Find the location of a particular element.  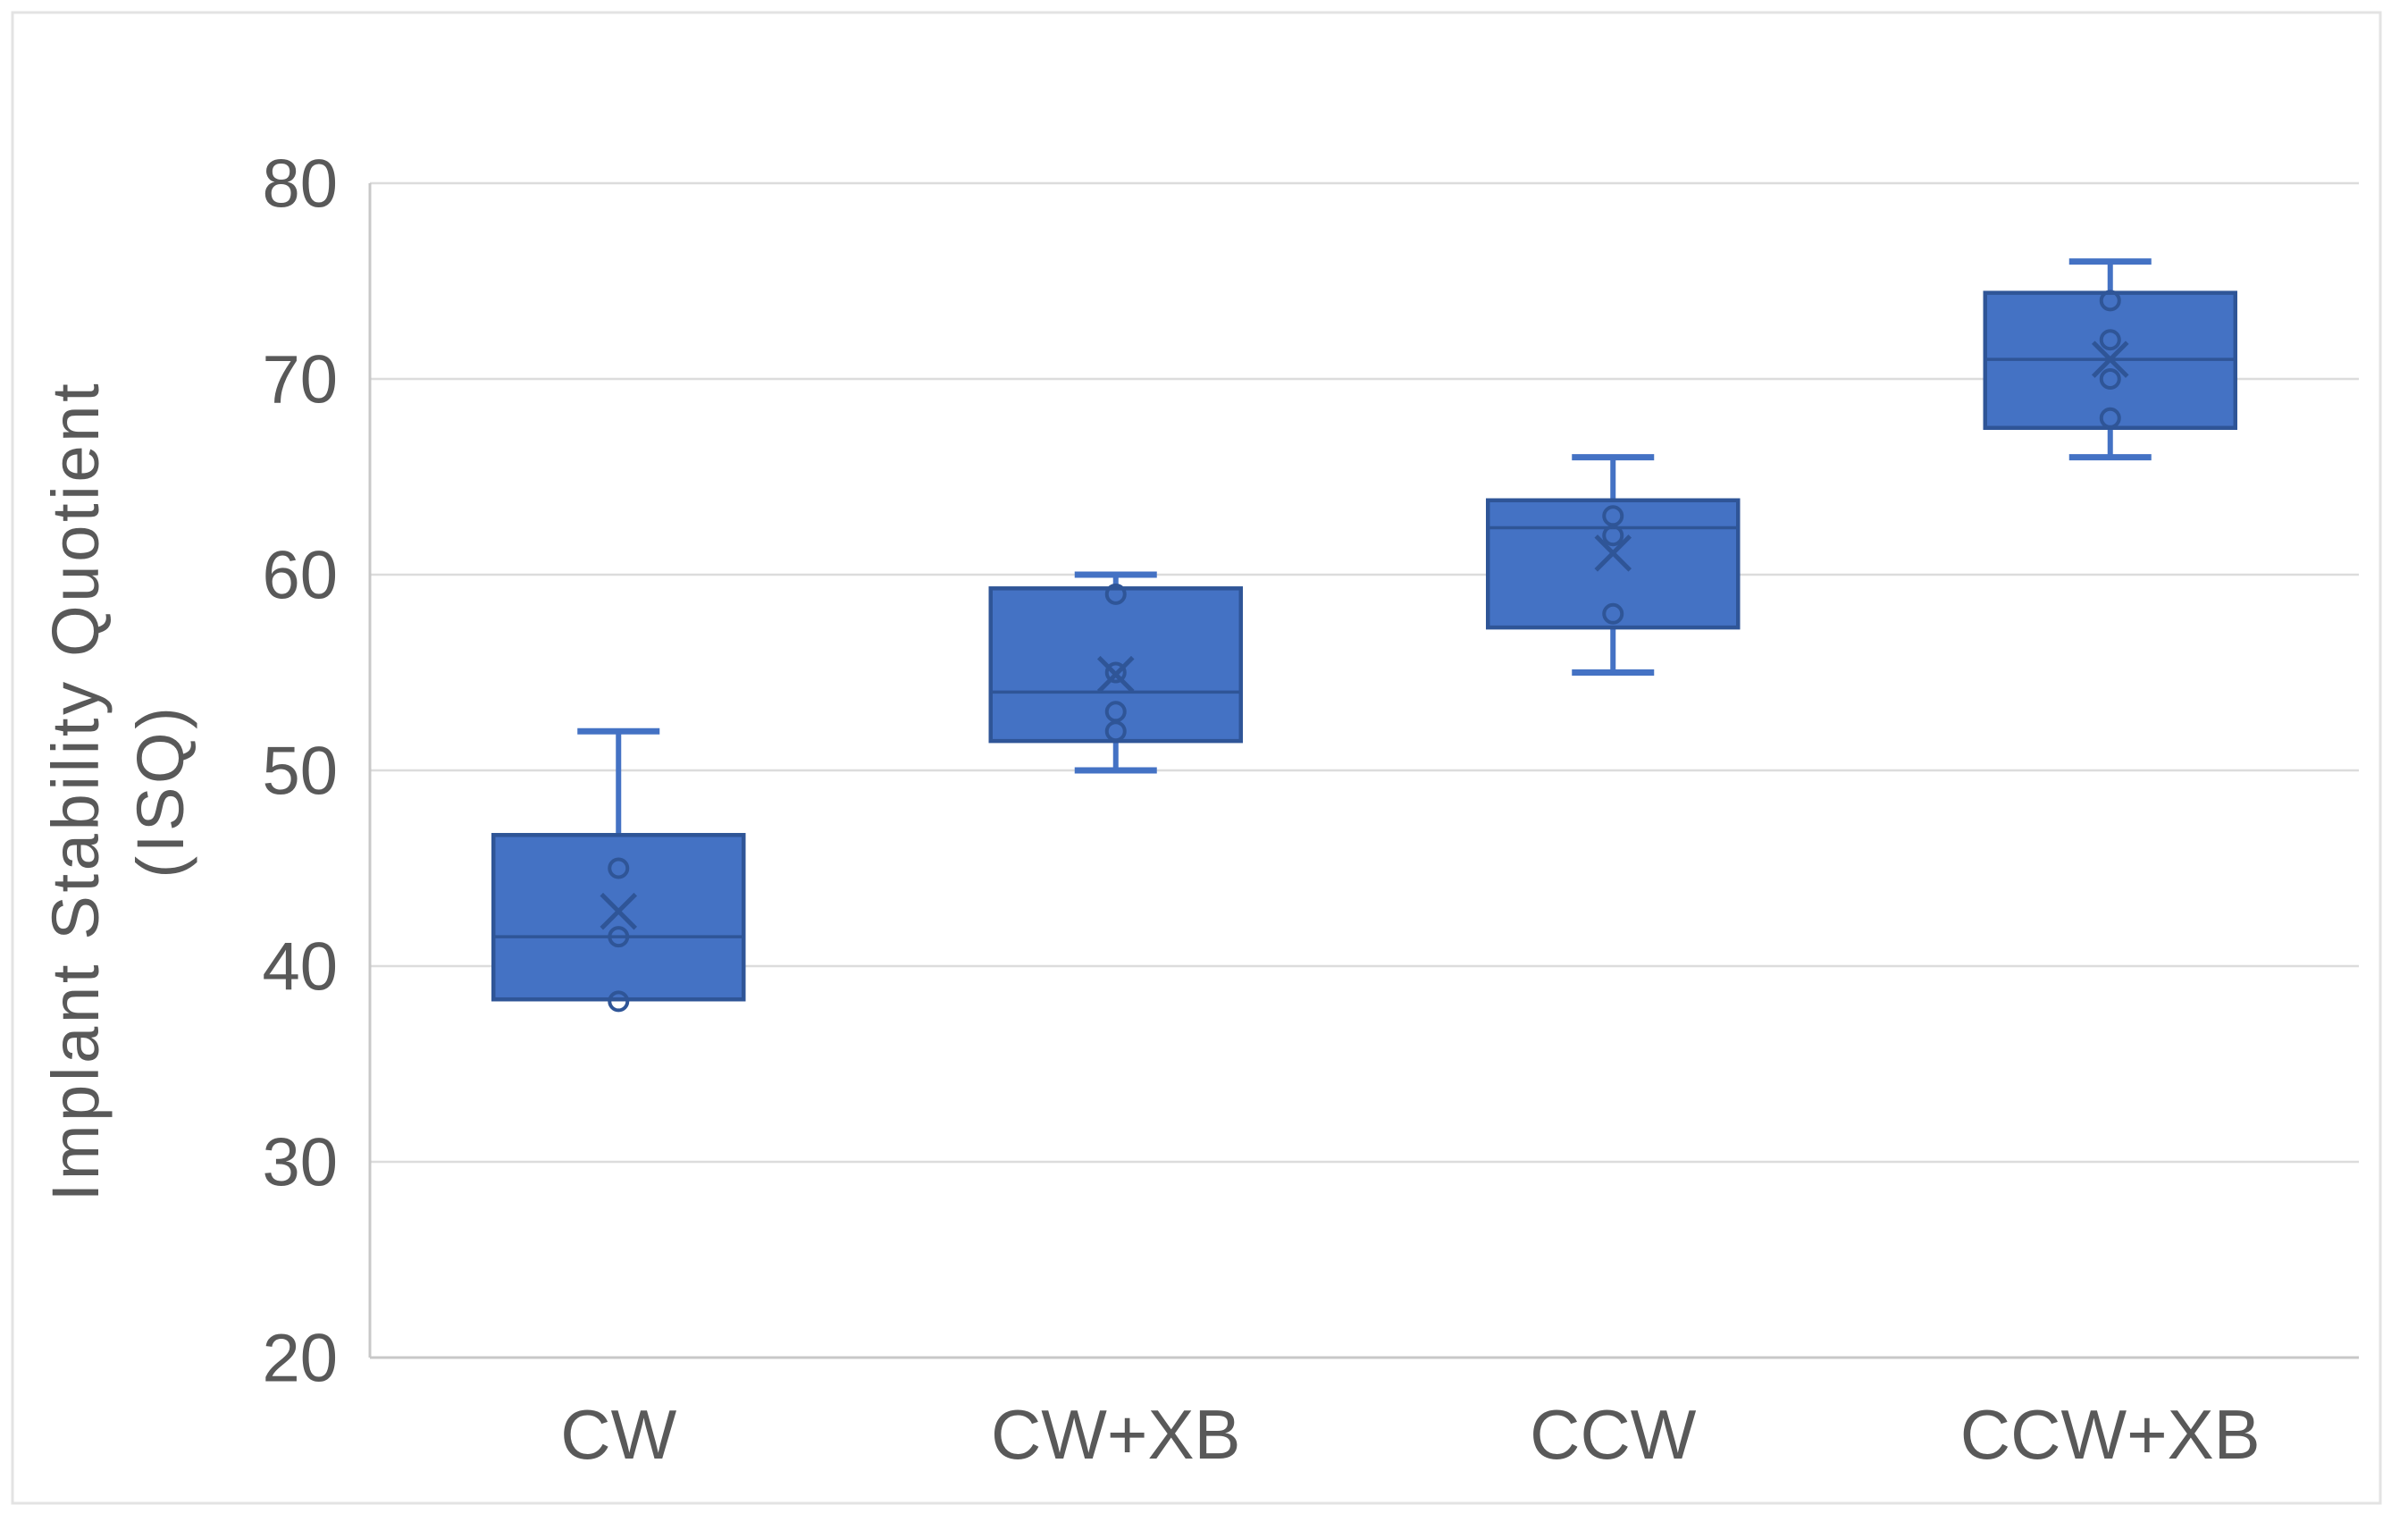

y-tick-label-80: 80 is located at coordinates (300, 185).